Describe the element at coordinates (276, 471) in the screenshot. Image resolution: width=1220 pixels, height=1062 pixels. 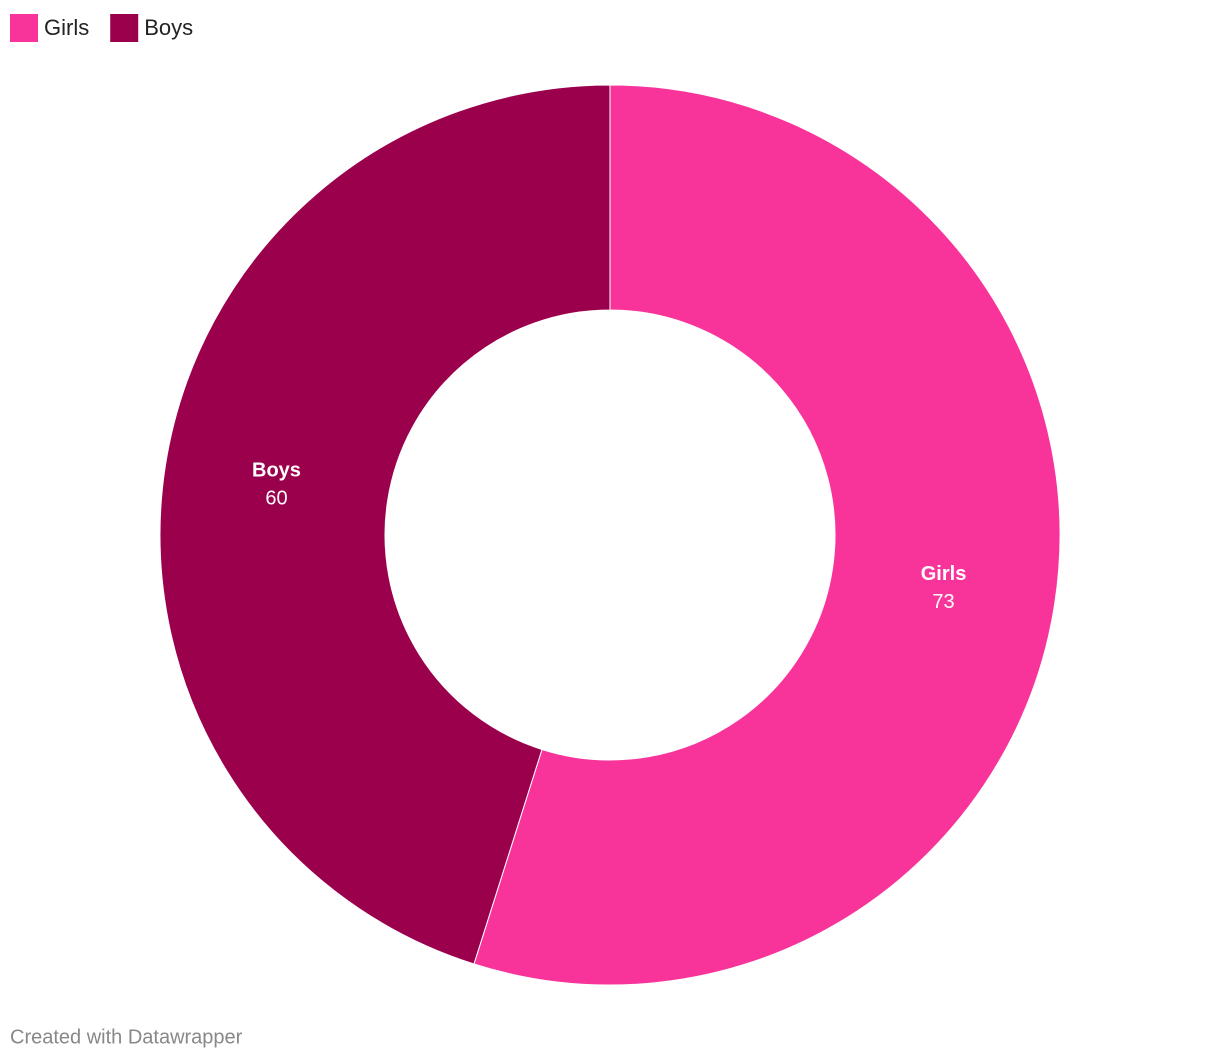
I see `slice-name: Boys` at that location.